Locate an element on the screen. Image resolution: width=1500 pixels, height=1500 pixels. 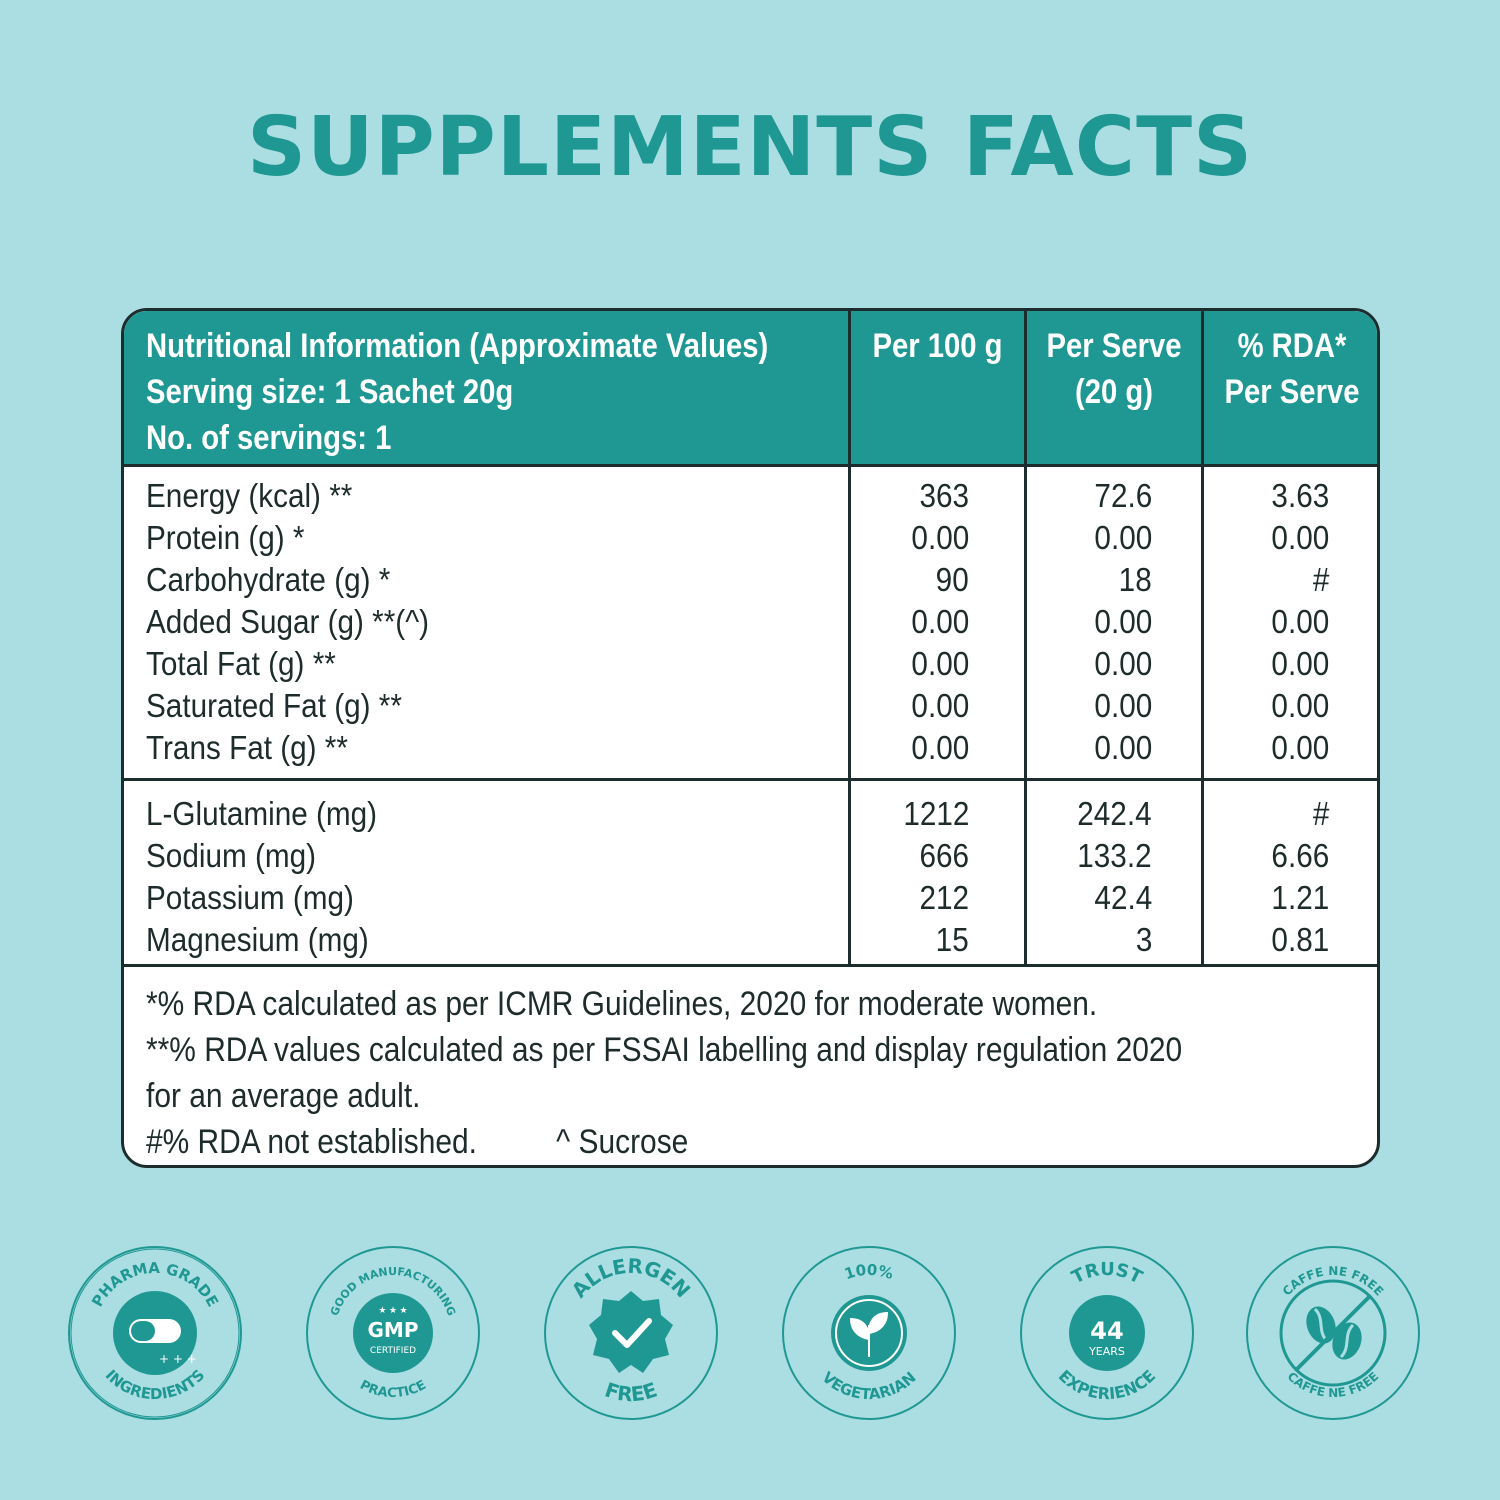
check-badge-icon is located at coordinates (631, 1332).